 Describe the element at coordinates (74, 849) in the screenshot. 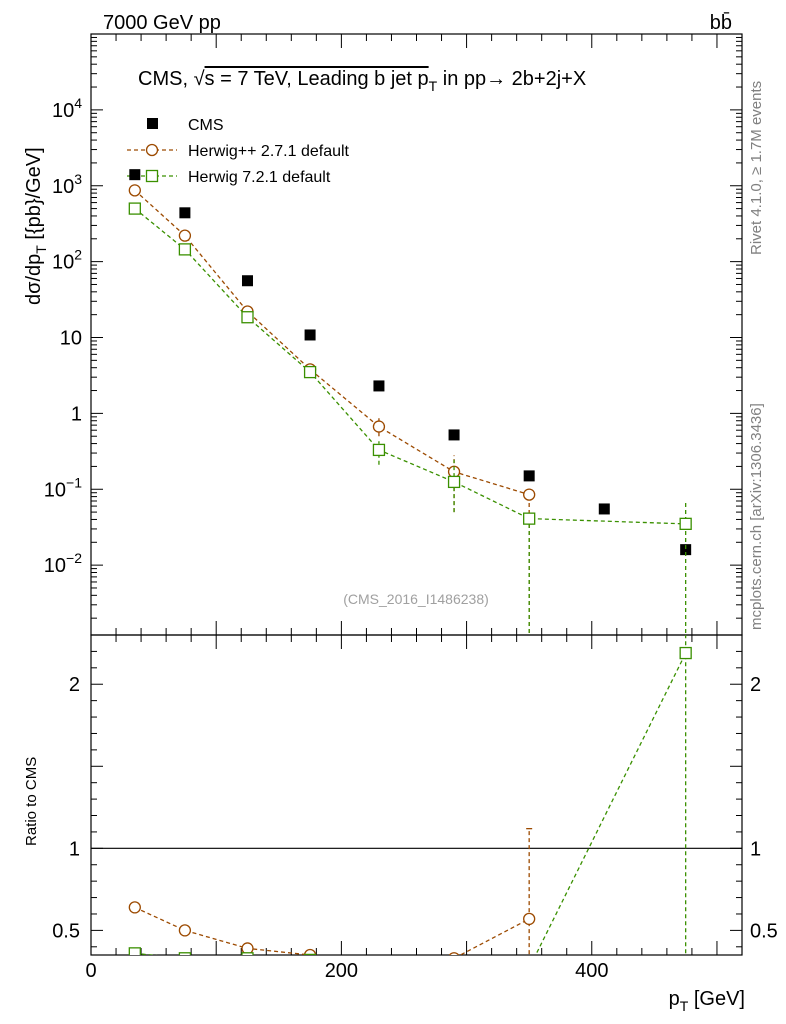

I see `ratio-y-tick-label-left: 1` at that location.